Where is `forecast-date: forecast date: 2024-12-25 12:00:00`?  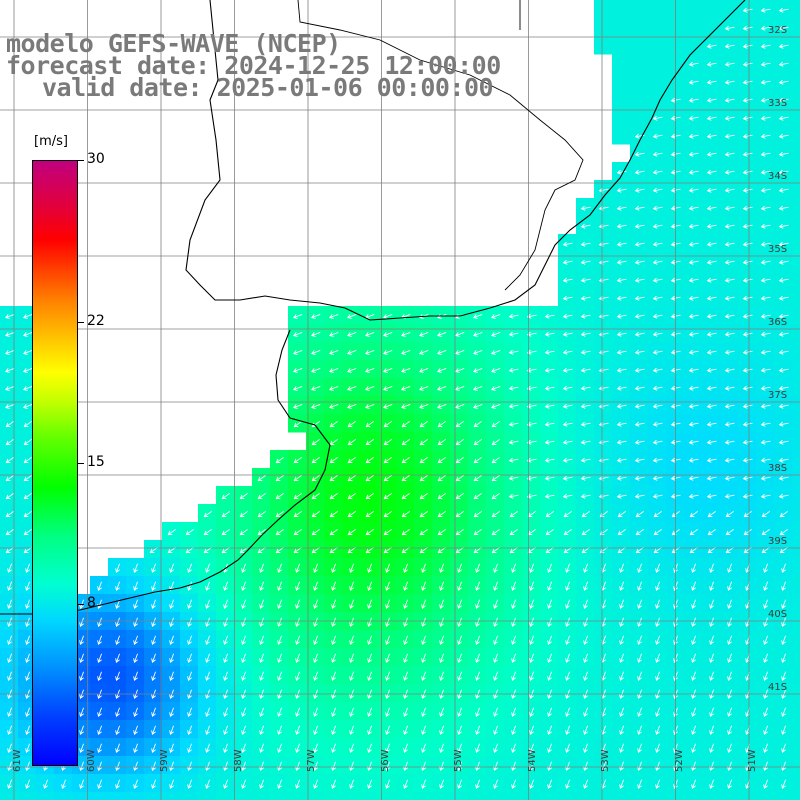
forecast-date: forecast date: 2024-12-25 12:00:00 is located at coordinates (253, 65).